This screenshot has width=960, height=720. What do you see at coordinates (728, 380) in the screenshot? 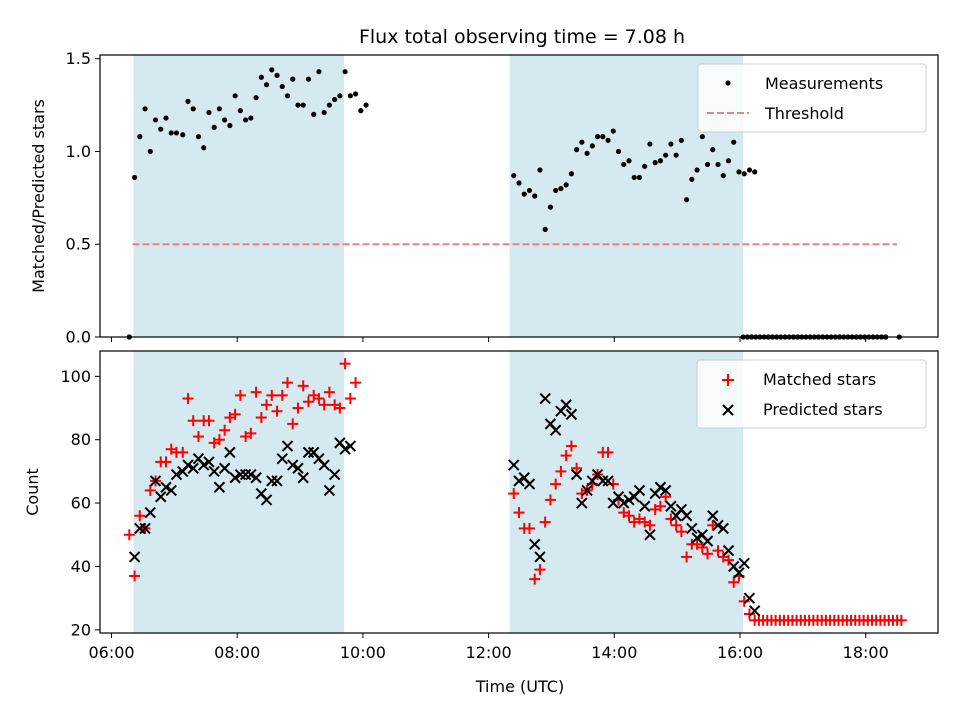
I see `legend-matched-marker` at bounding box center [728, 380].